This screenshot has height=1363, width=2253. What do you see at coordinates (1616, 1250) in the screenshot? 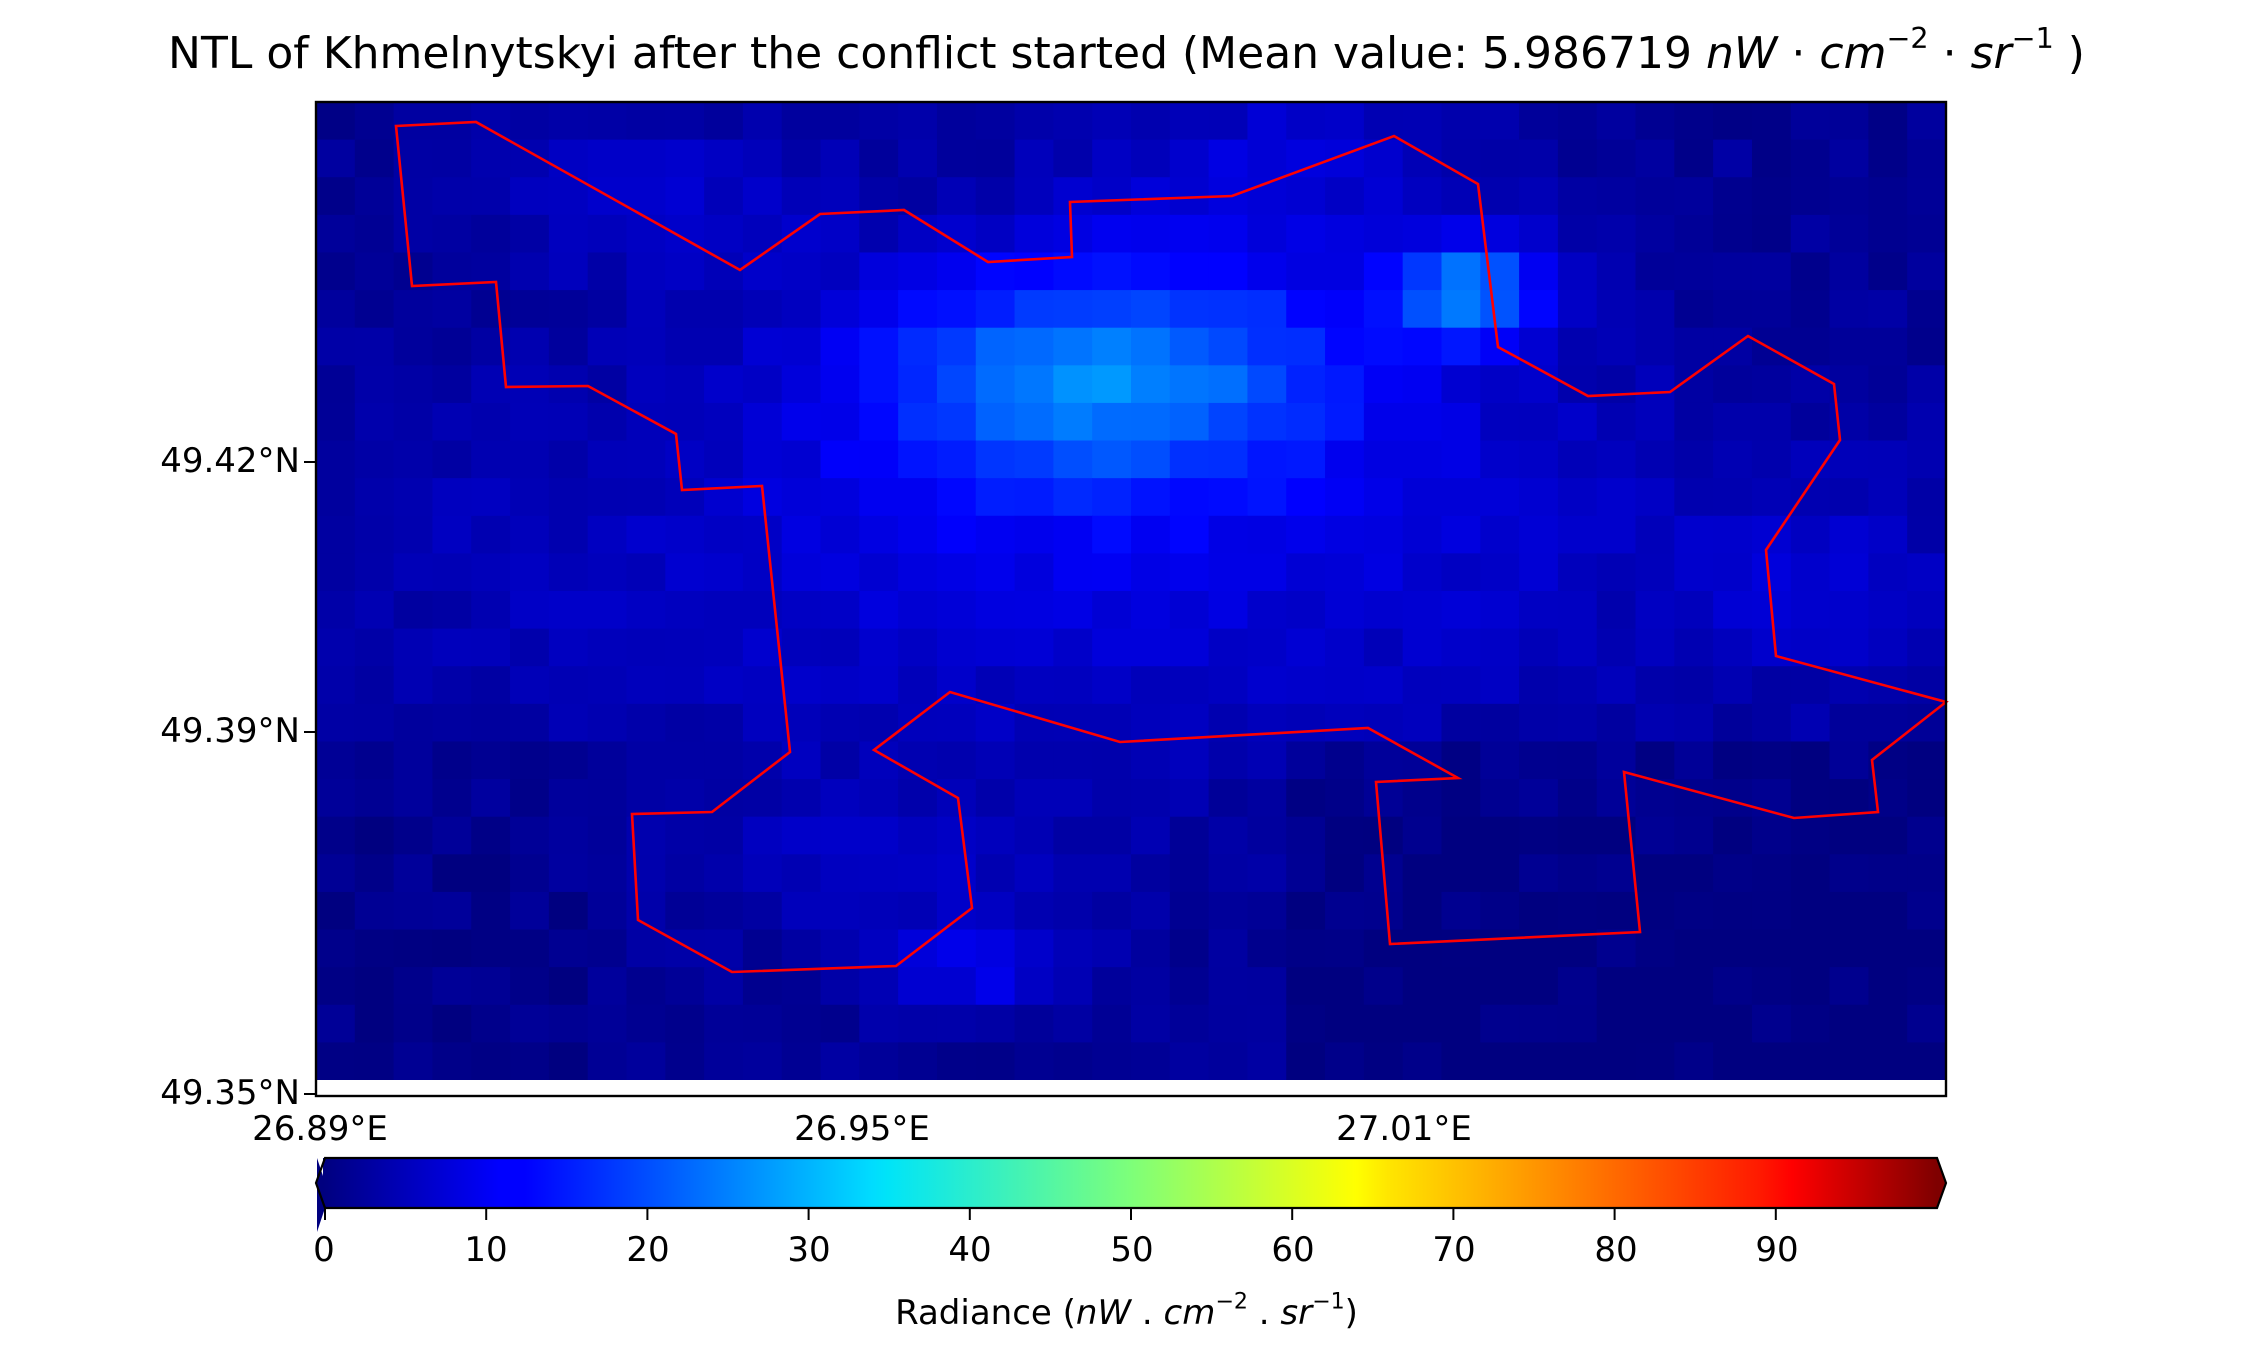
I see `colorbar-tick-label: 80` at bounding box center [1616, 1250].